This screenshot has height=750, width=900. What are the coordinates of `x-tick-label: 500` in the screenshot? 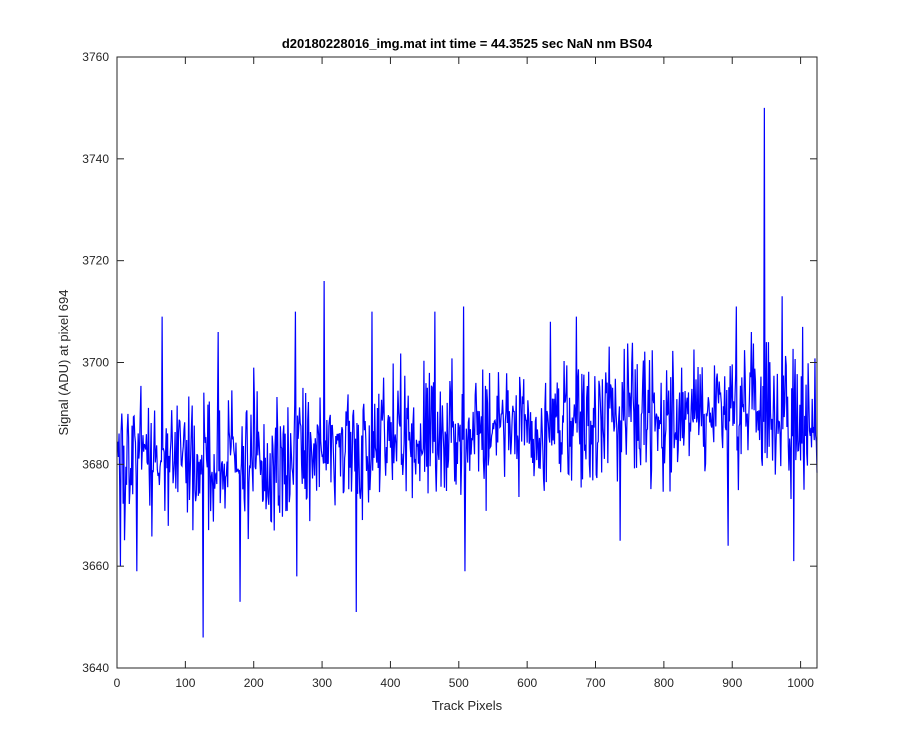 It's located at (459, 683).